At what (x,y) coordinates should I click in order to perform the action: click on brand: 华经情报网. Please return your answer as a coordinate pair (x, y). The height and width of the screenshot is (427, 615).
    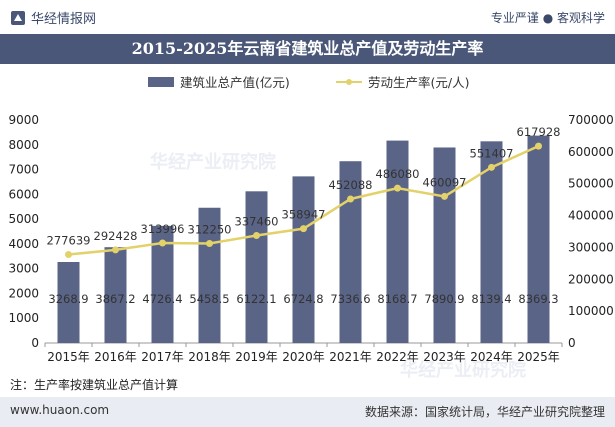
    Looking at the image, I should click on (53, 17).